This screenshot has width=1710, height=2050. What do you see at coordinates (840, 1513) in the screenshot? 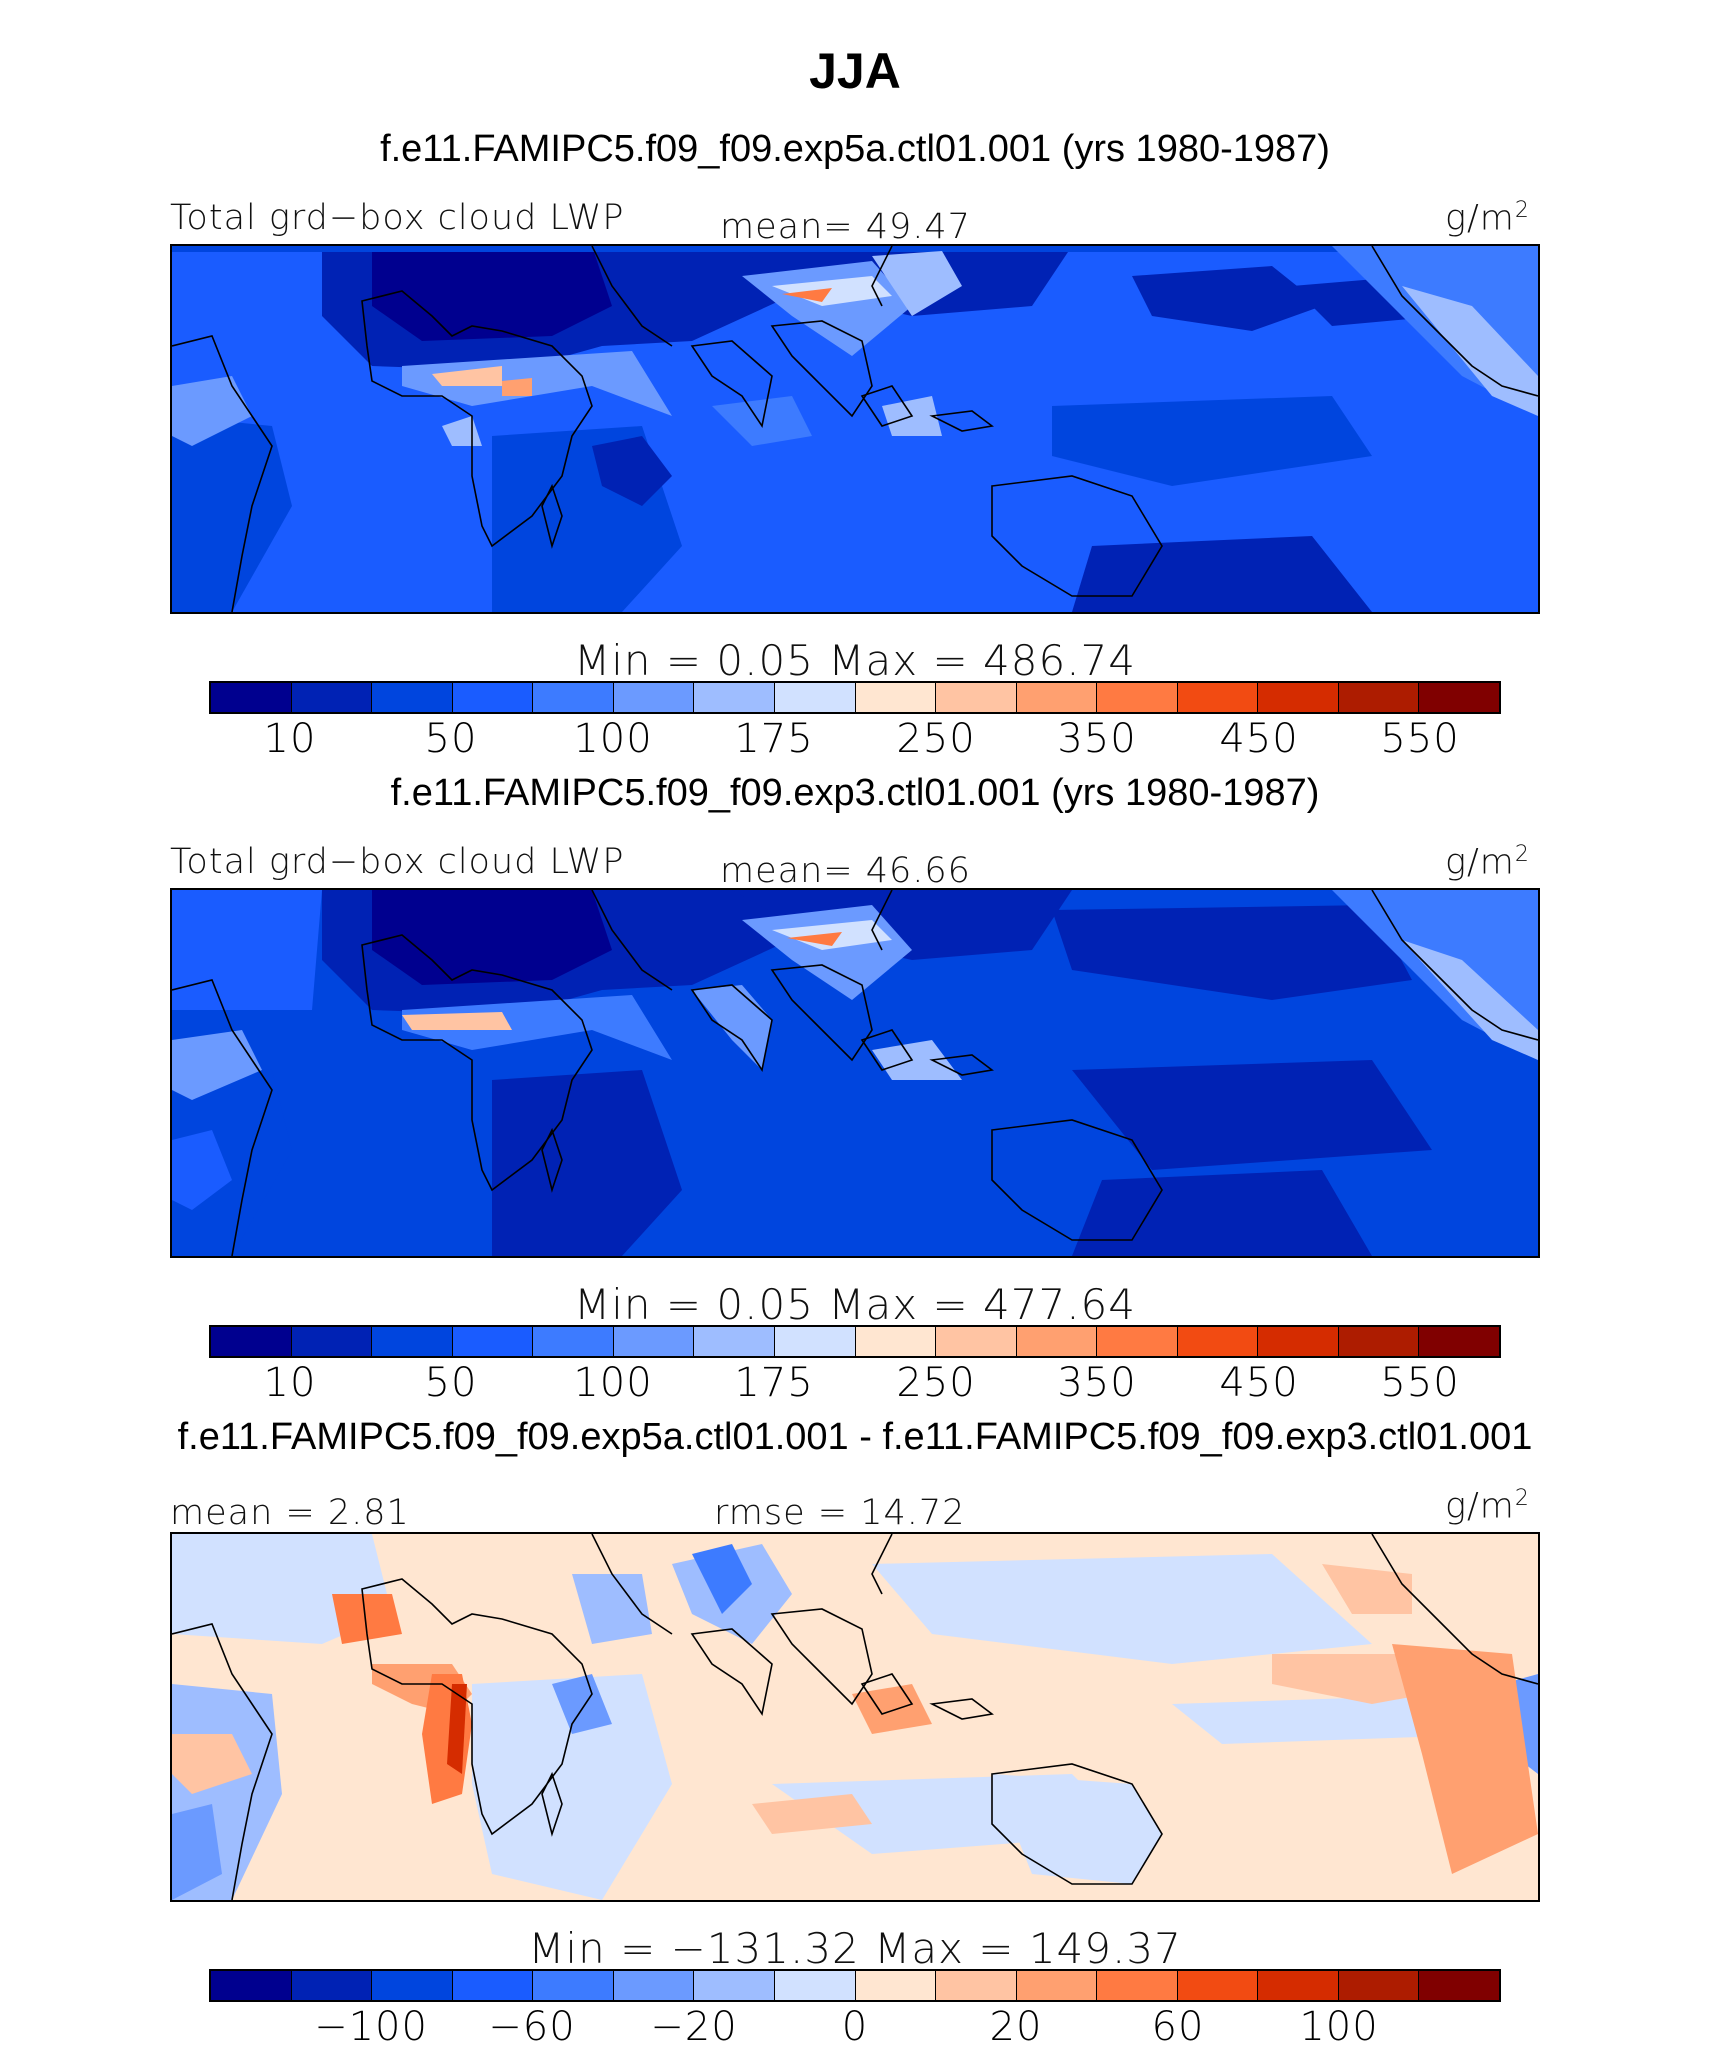
I see `panel3-rmse-label: rmse = 14.72` at bounding box center [840, 1513].